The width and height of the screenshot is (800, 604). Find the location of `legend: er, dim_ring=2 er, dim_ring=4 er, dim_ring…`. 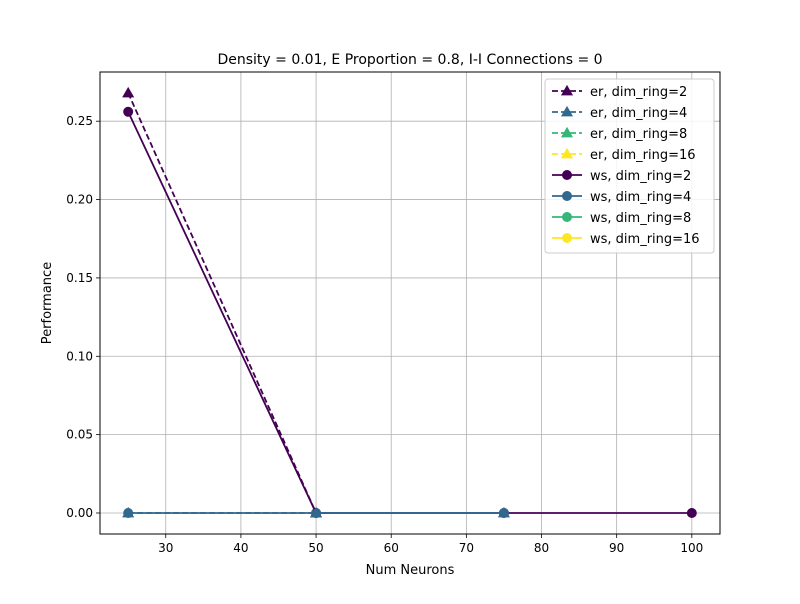

legend: er, dim_ring=2 er, dim_ring=4 er, dim_ring… is located at coordinates (629, 166).